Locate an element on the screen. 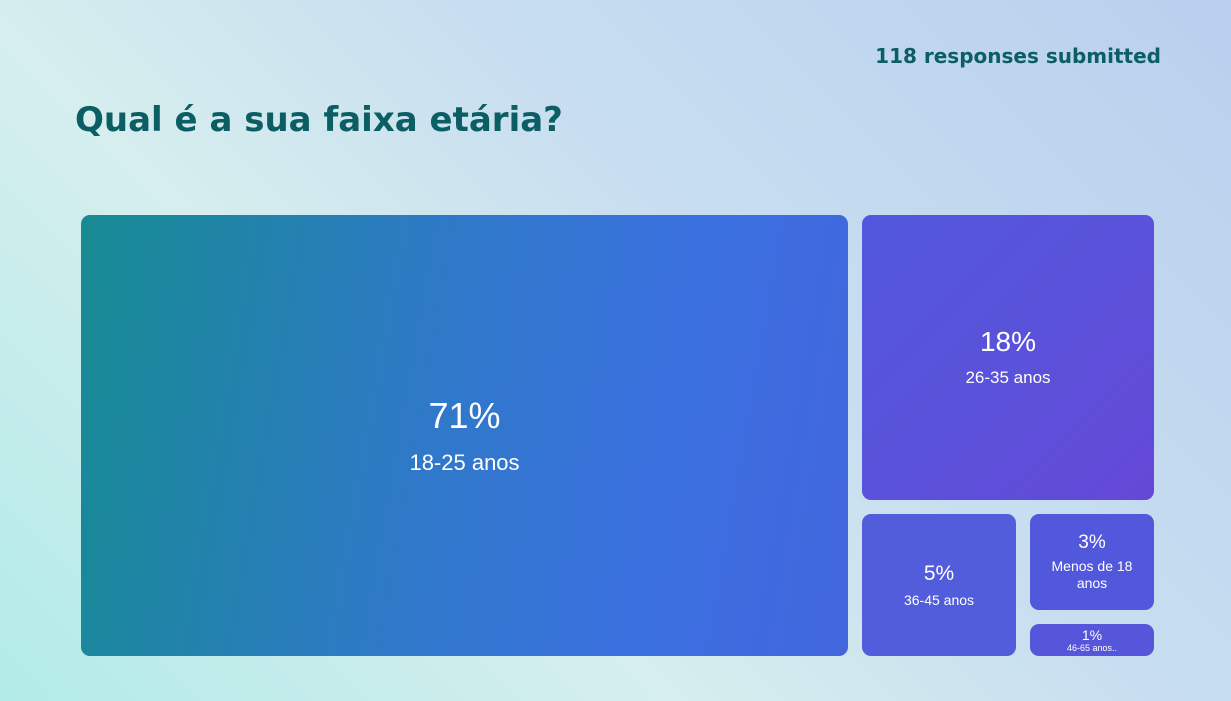 Image resolution: width=1231 pixels, height=701 pixels. tile-label: 26-35 anos is located at coordinates (1008, 378).